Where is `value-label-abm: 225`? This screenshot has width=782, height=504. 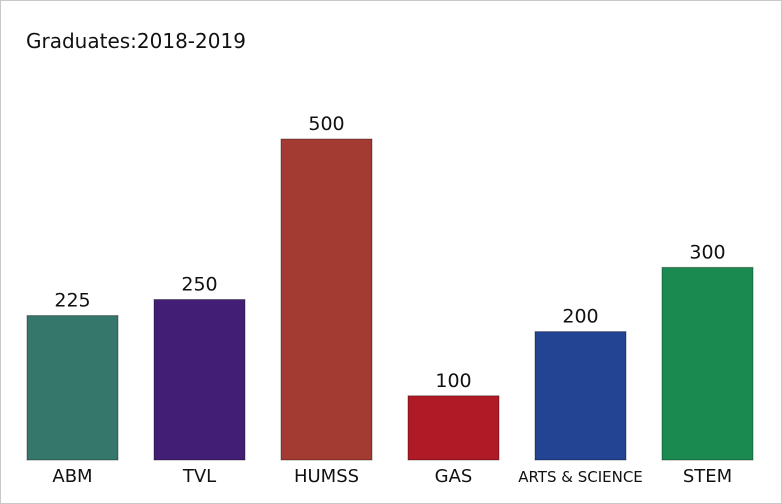
value-label-abm: 225 is located at coordinates (72, 301).